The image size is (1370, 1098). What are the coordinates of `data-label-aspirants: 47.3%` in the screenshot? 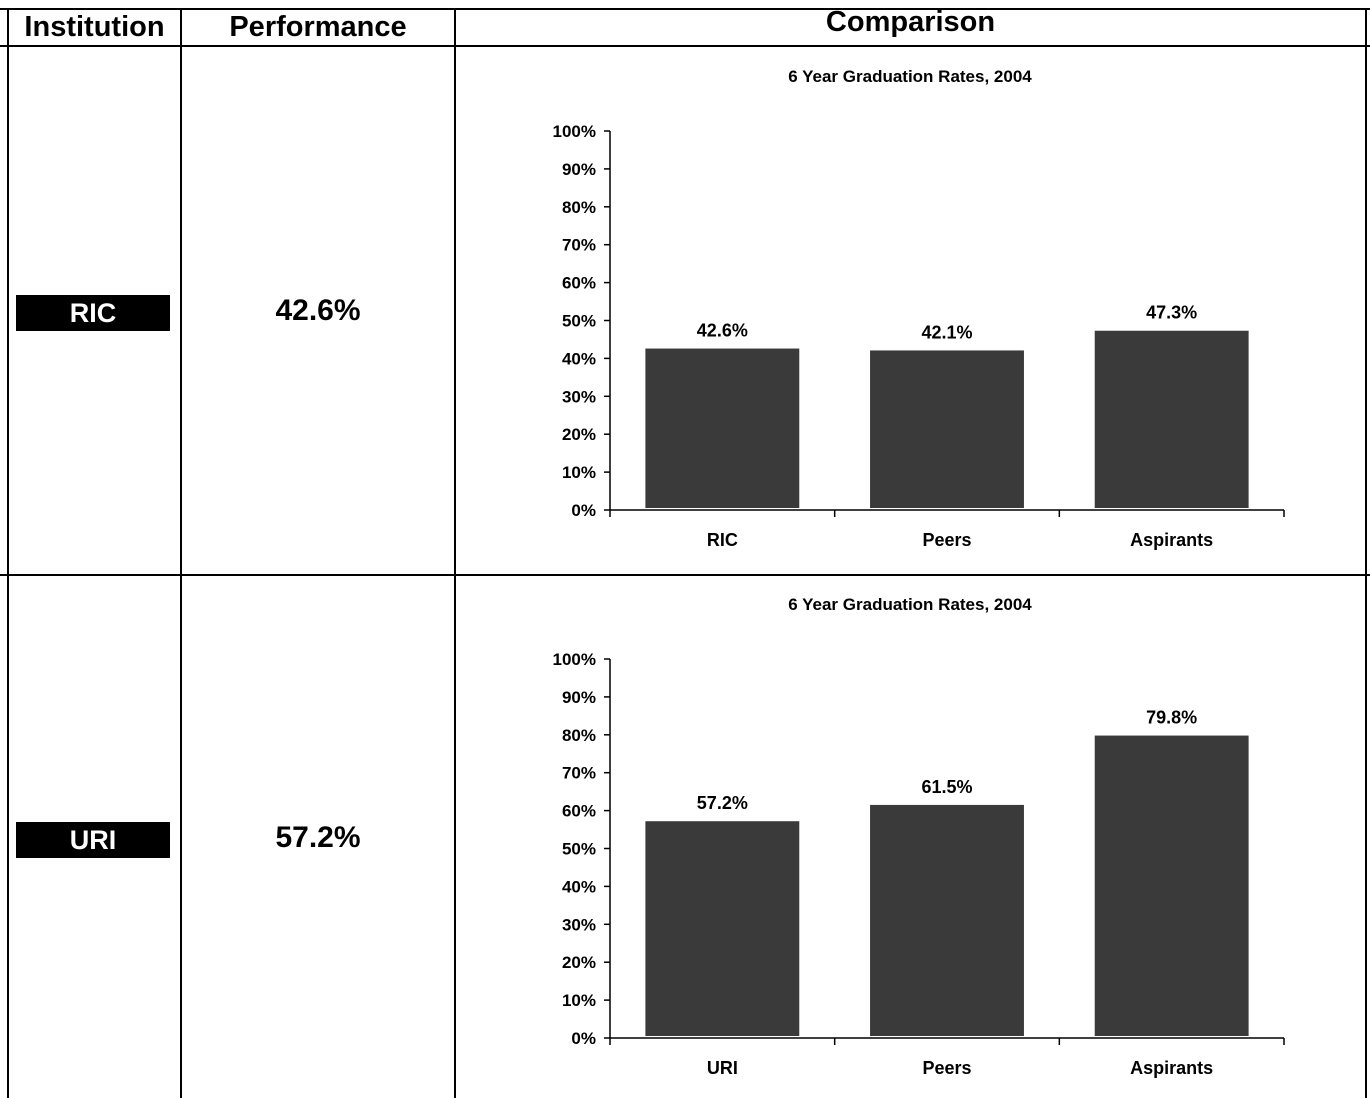 It's located at (1171, 313).